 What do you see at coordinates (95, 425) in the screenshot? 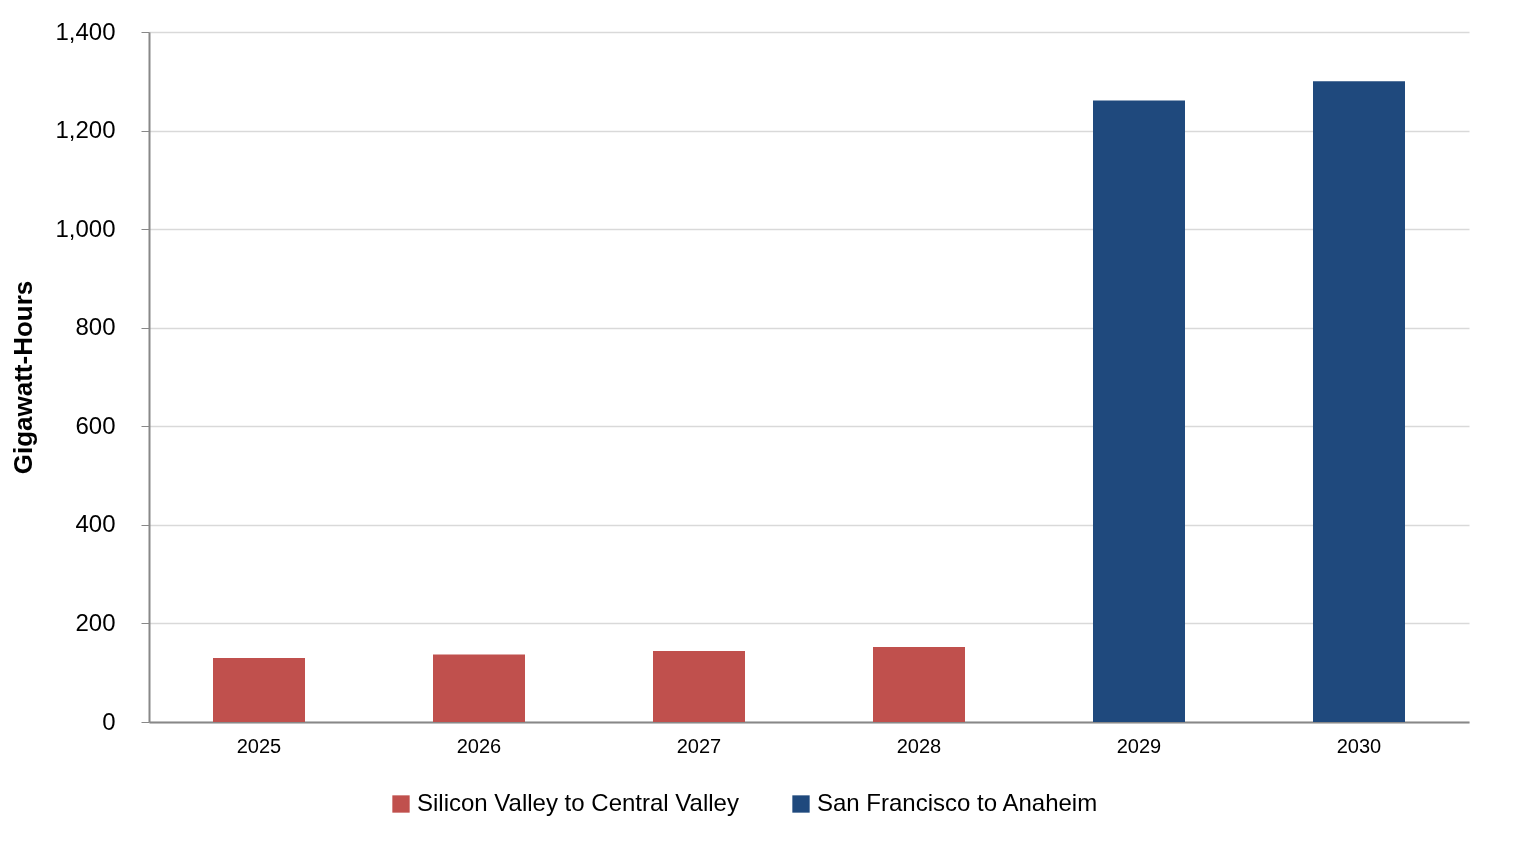
I see `y-tick-label: 600` at bounding box center [95, 425].